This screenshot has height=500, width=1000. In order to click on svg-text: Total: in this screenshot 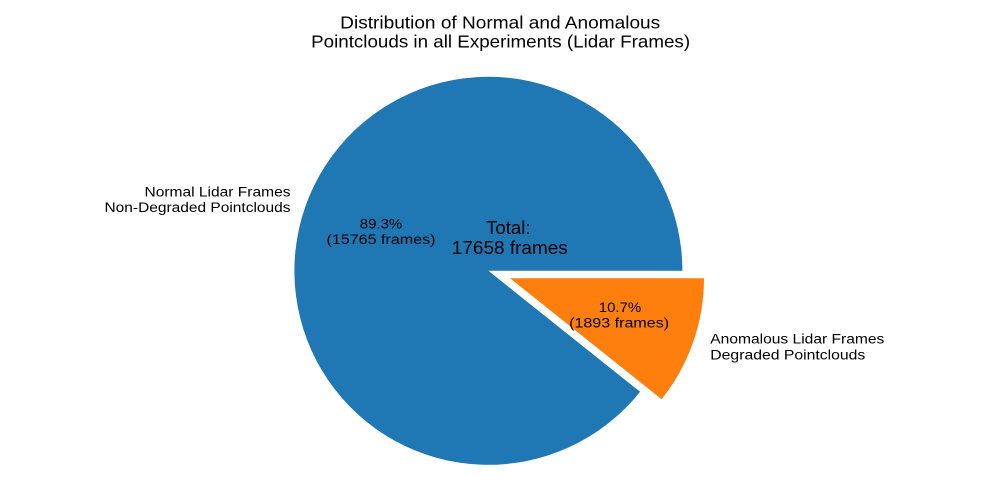, I will do `click(508, 227)`.